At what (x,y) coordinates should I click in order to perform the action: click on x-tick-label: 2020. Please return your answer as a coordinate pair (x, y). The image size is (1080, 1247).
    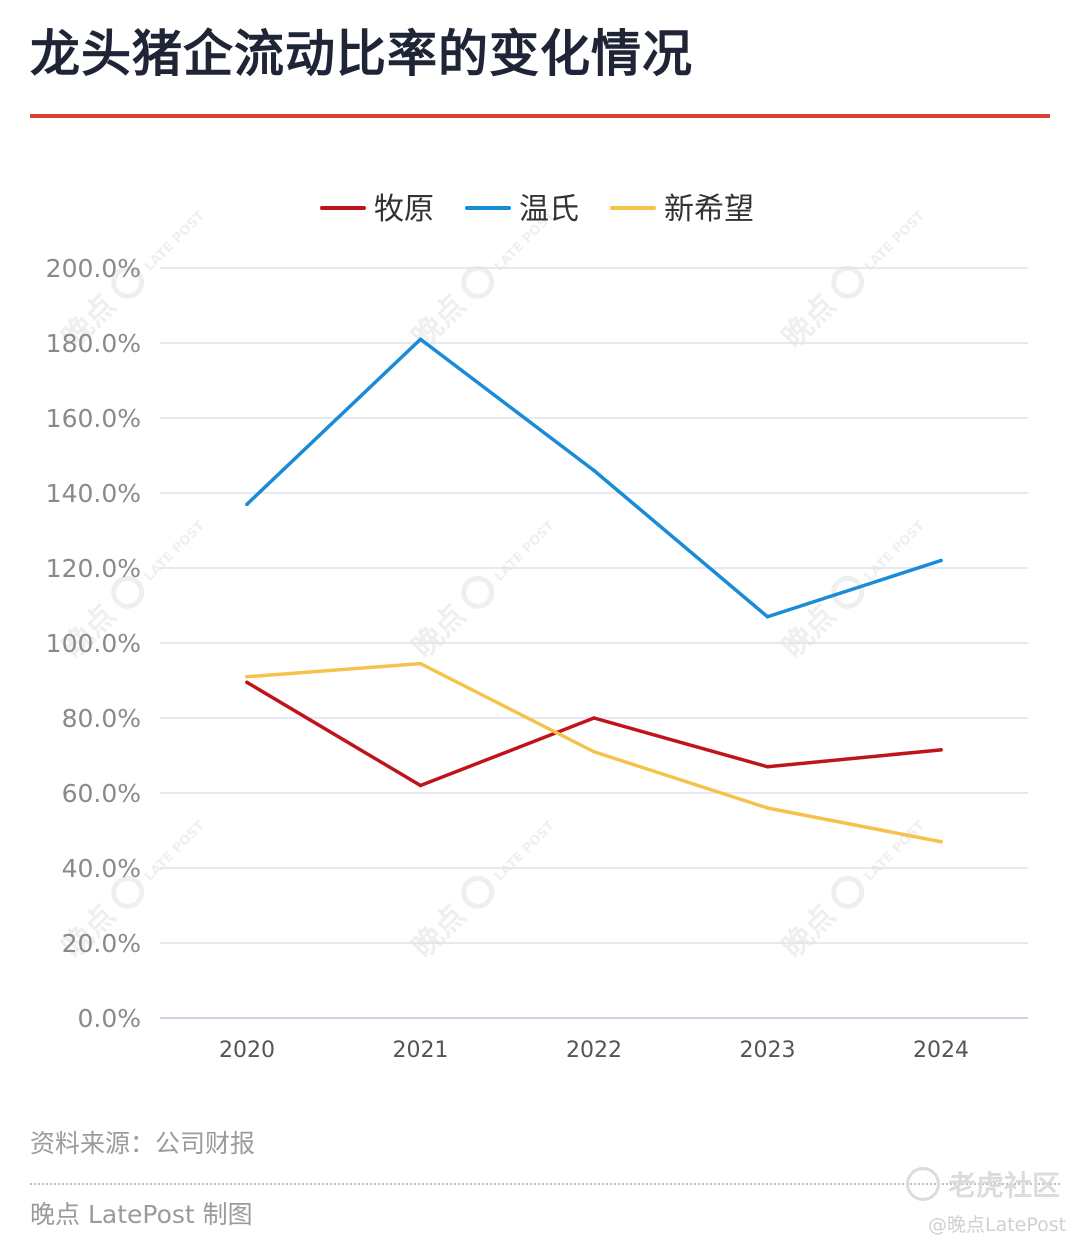
    Looking at the image, I should click on (247, 1050).